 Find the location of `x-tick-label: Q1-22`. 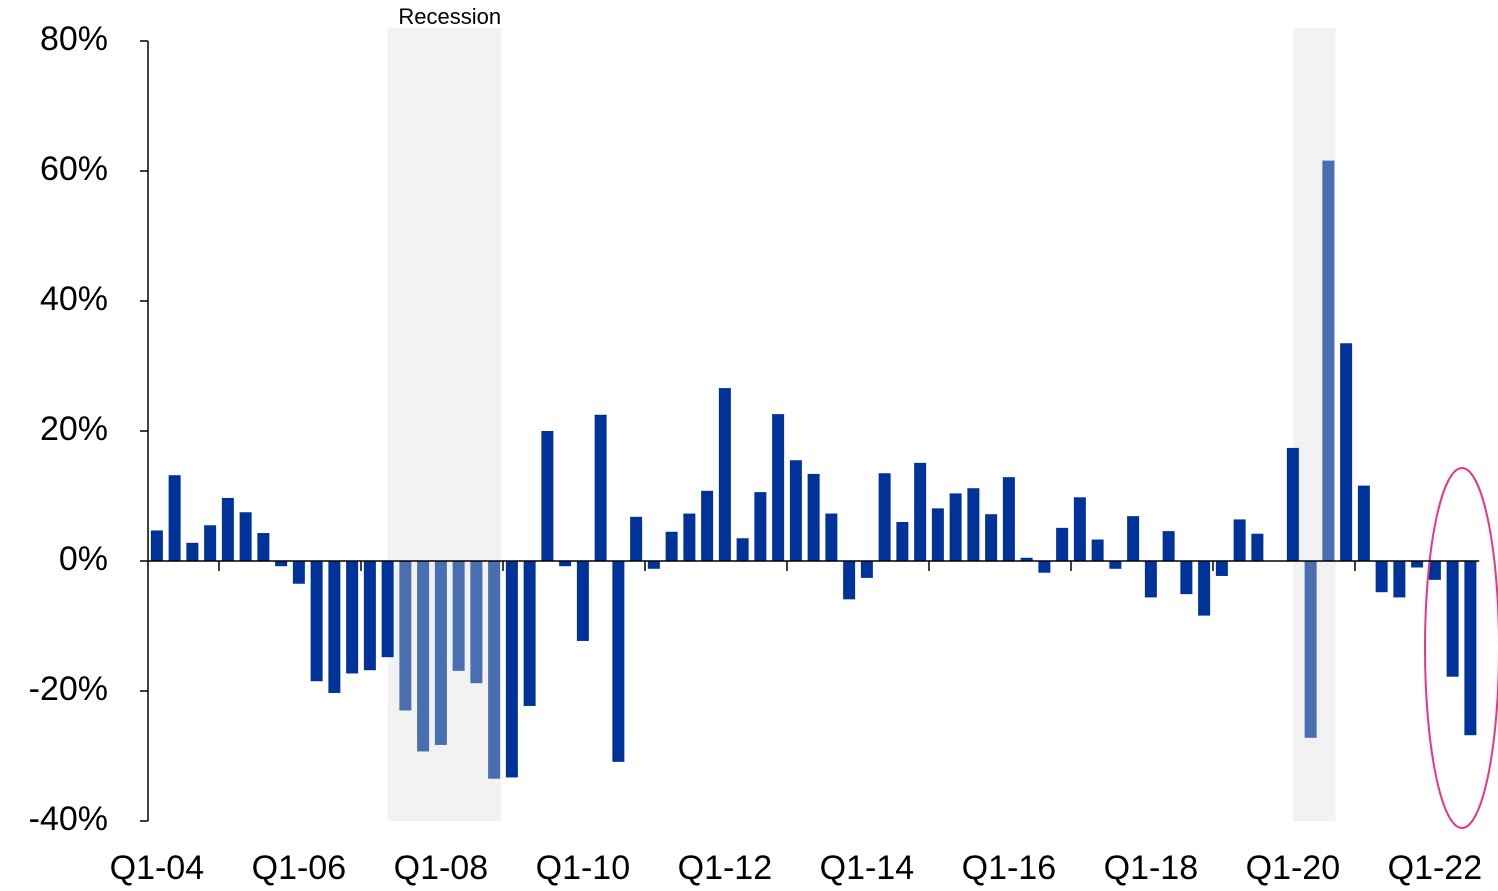

x-tick-label: Q1-22 is located at coordinates (1435, 868).